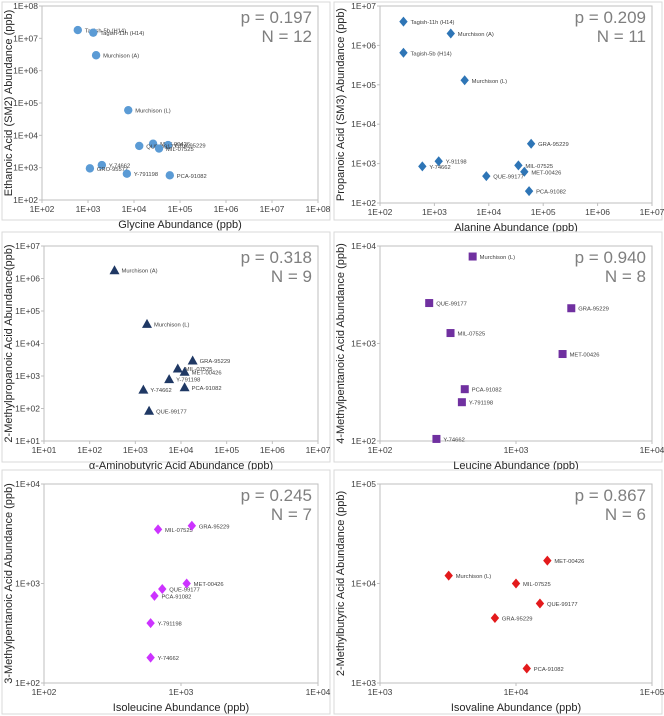 The image size is (664, 716). I want to click on y-axis-title: Propanoic Acid (SM3) Abundance (ppb), so click(341, 104).